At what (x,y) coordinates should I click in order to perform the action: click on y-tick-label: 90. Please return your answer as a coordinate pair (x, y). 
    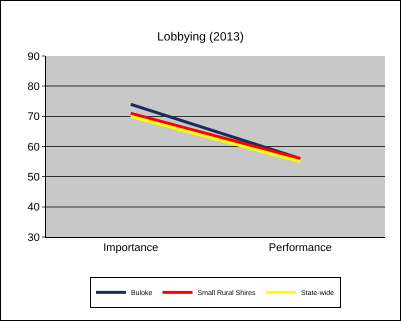
    Looking at the image, I should click on (34, 56).